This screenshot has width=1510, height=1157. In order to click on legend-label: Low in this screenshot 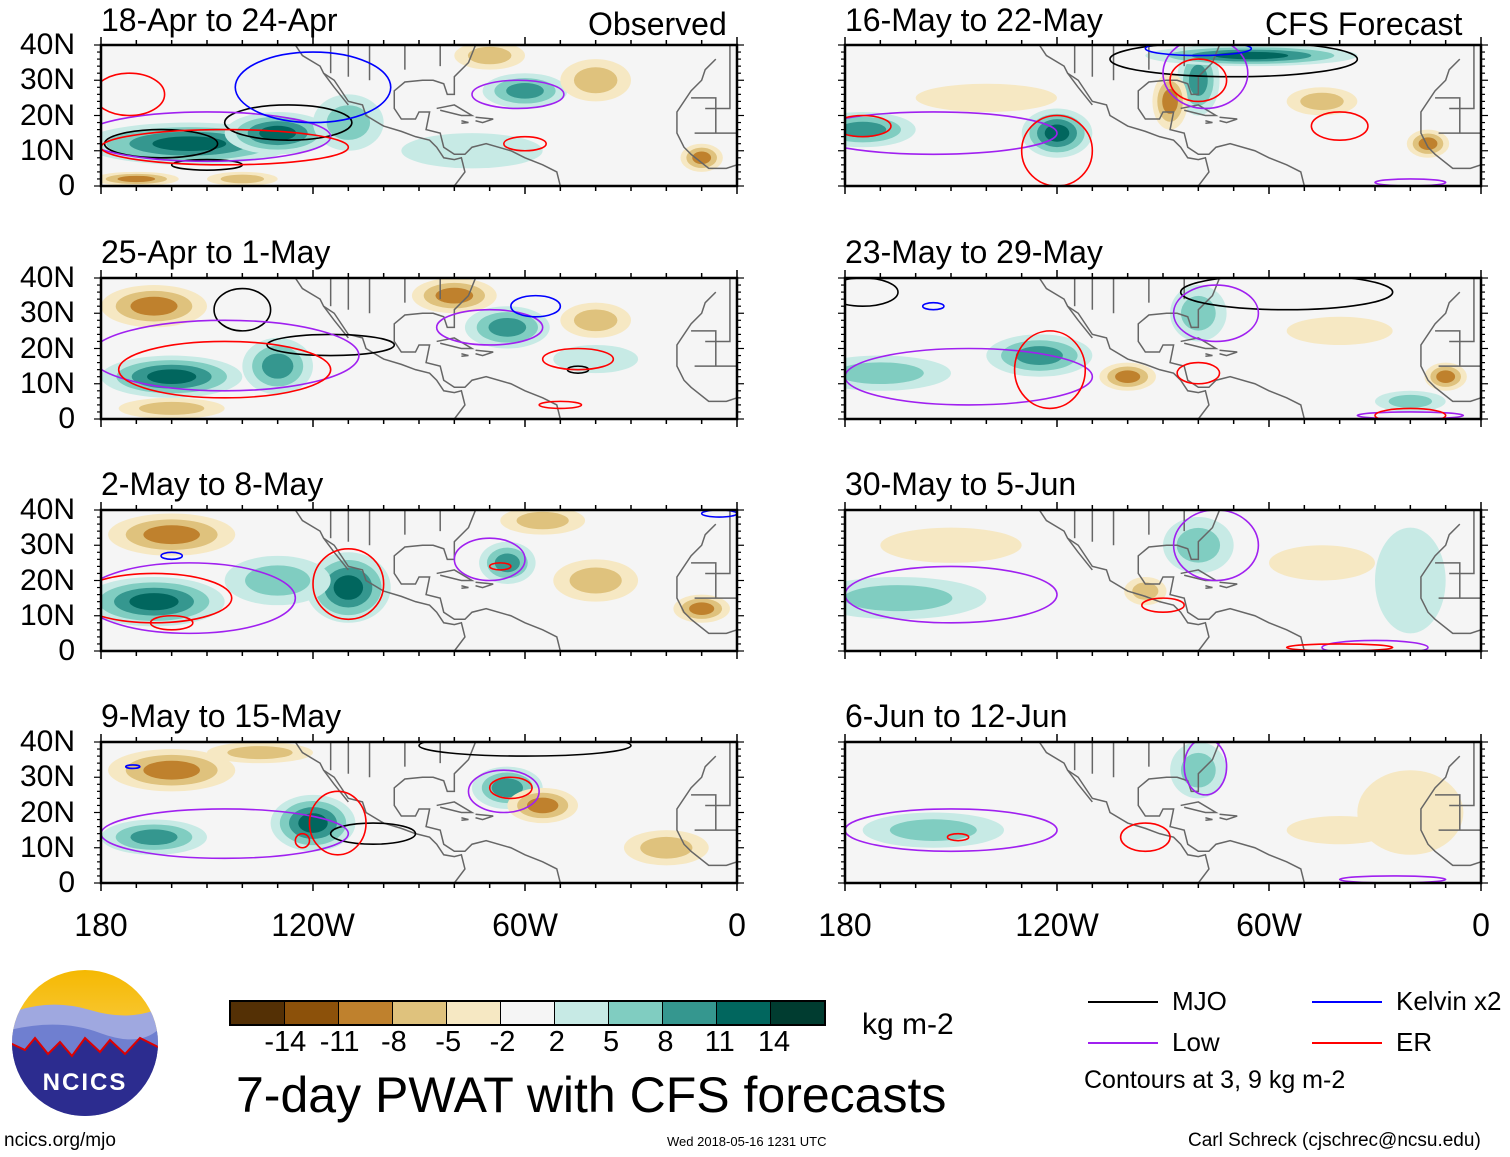, I will do `click(1196, 1042)`.